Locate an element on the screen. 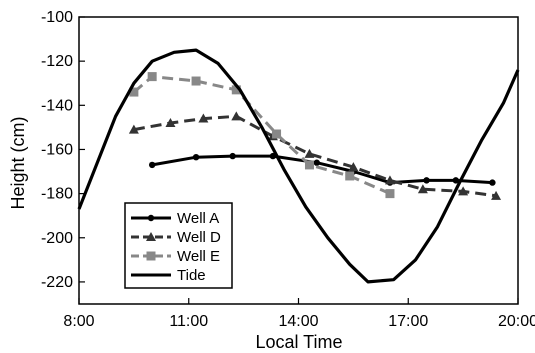 The image size is (535, 353). legend-label-well-d: Well D is located at coordinates (199, 237).